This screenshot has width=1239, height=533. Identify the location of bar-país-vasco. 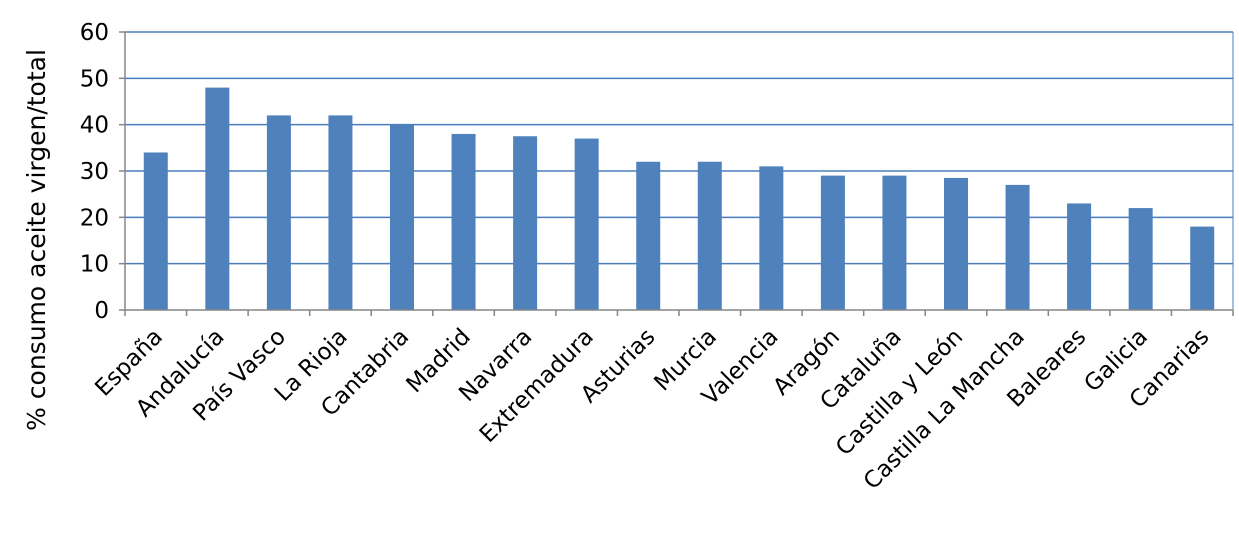
(278, 213).